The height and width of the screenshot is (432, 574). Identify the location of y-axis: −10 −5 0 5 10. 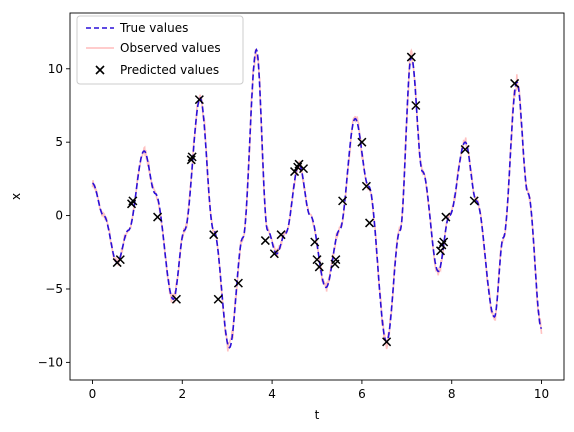
(54, 215).